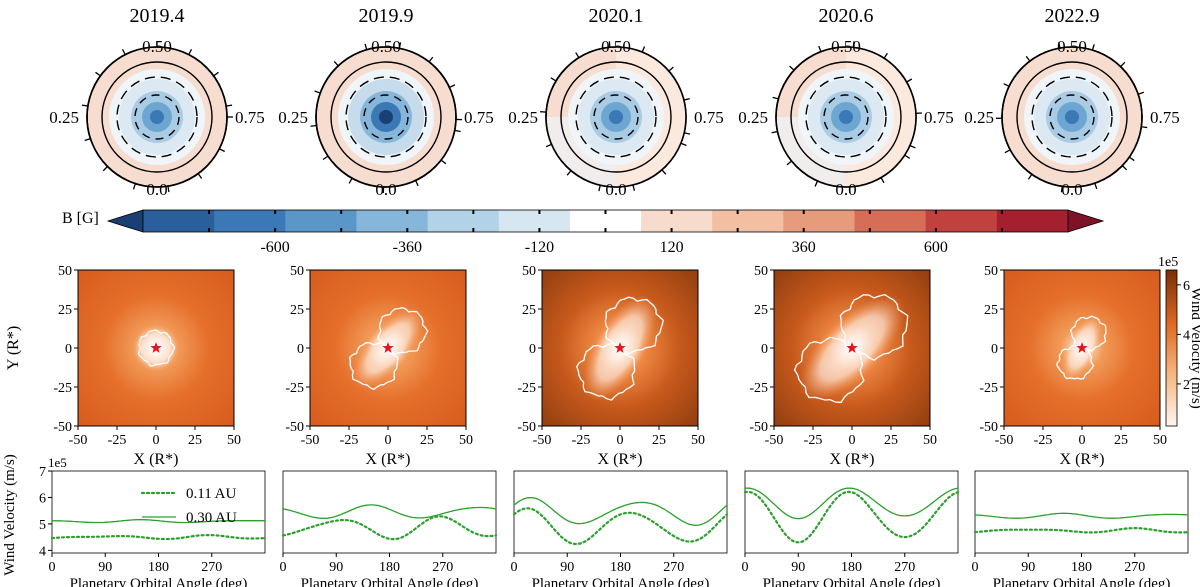 The width and height of the screenshot is (1200, 587). Describe the element at coordinates (1194, 348) in the screenshot. I see `wind-colorbar-label: Wind Velocity (m/s)` at that location.